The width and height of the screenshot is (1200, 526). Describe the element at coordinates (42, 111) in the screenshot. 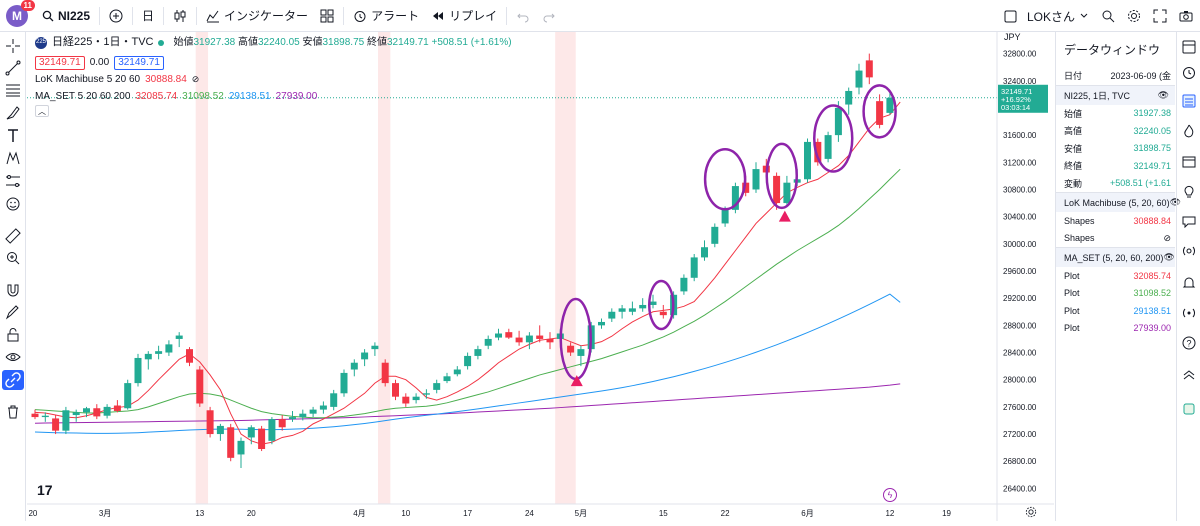

I see `collapse-legend-button: ︿` at that location.